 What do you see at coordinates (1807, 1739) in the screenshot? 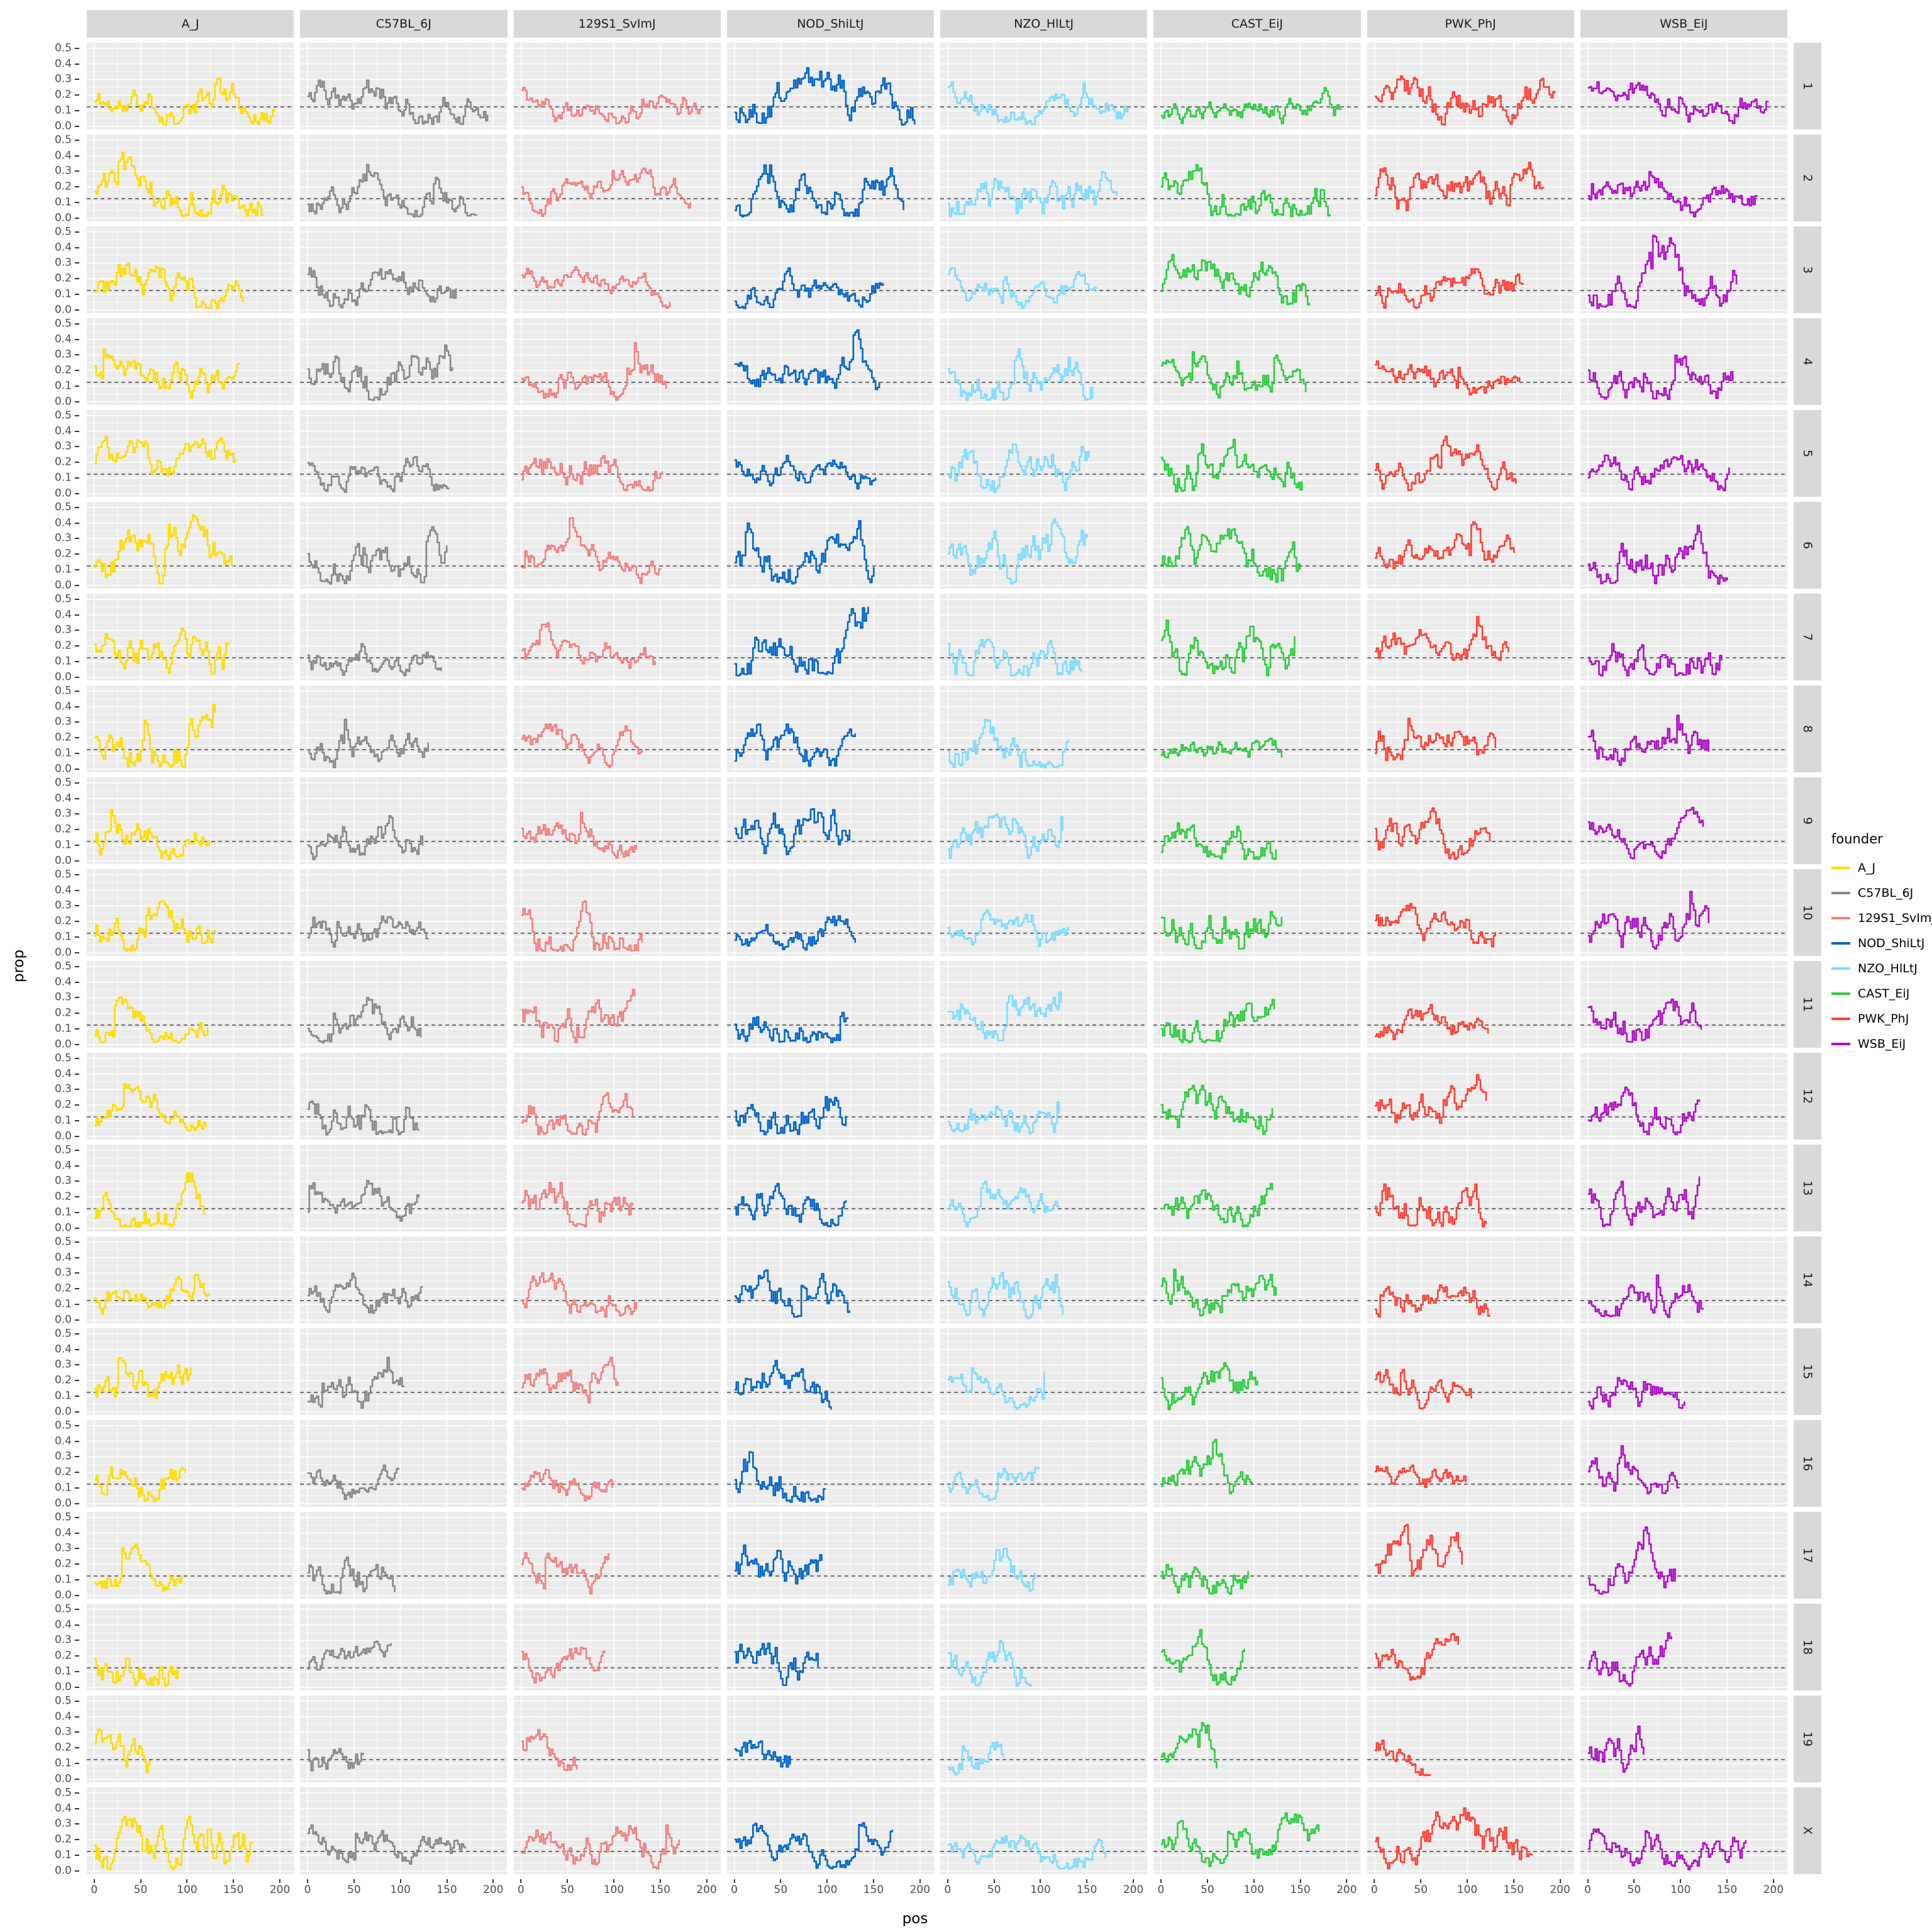
I see `facet-row-strip: 19` at bounding box center [1807, 1739].